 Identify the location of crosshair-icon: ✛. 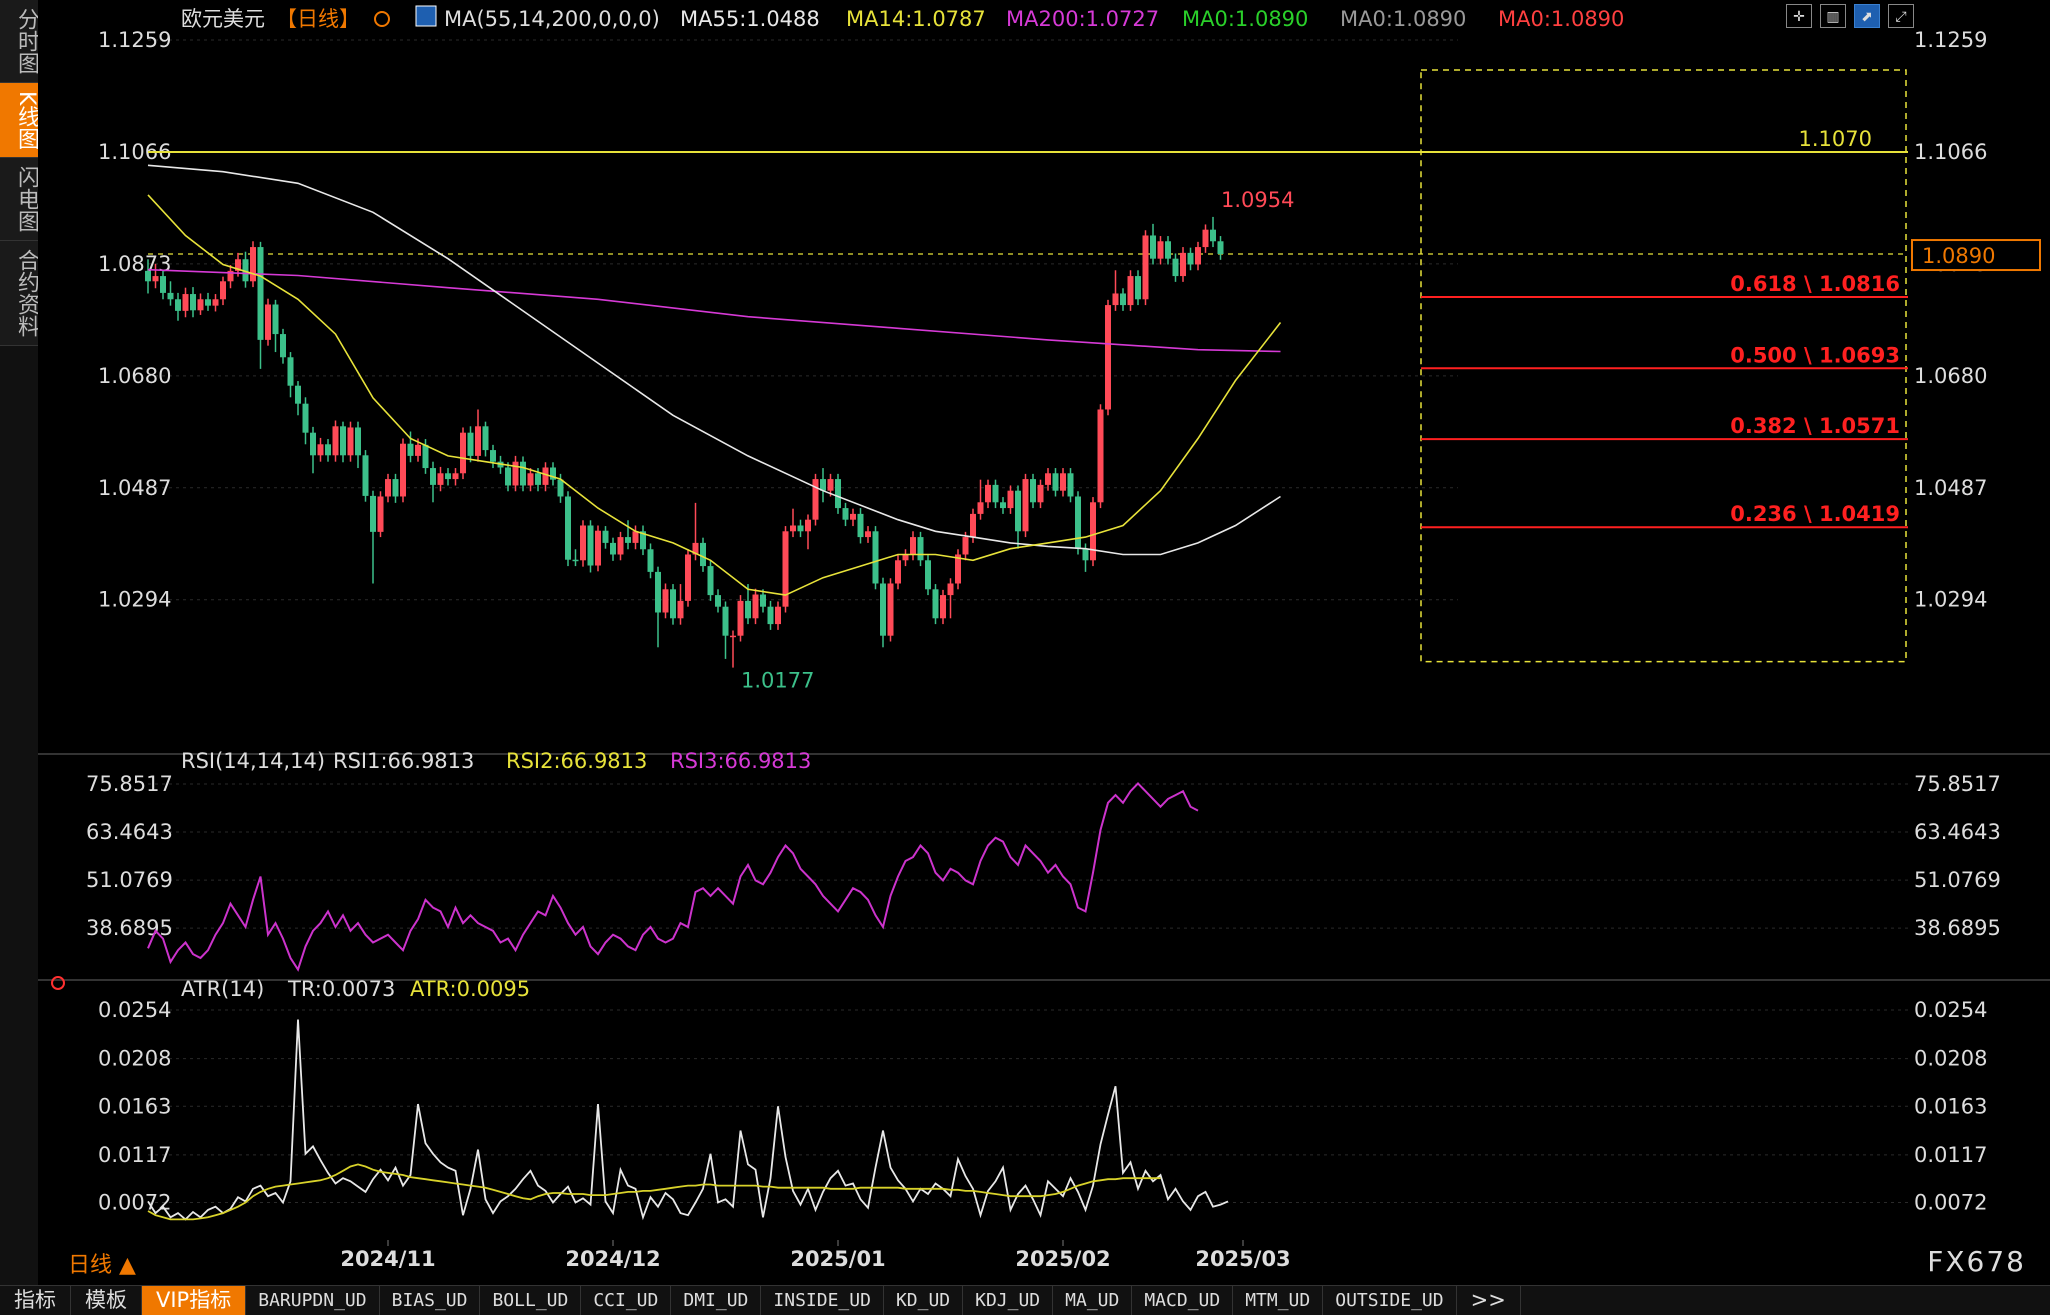
(1799, 16).